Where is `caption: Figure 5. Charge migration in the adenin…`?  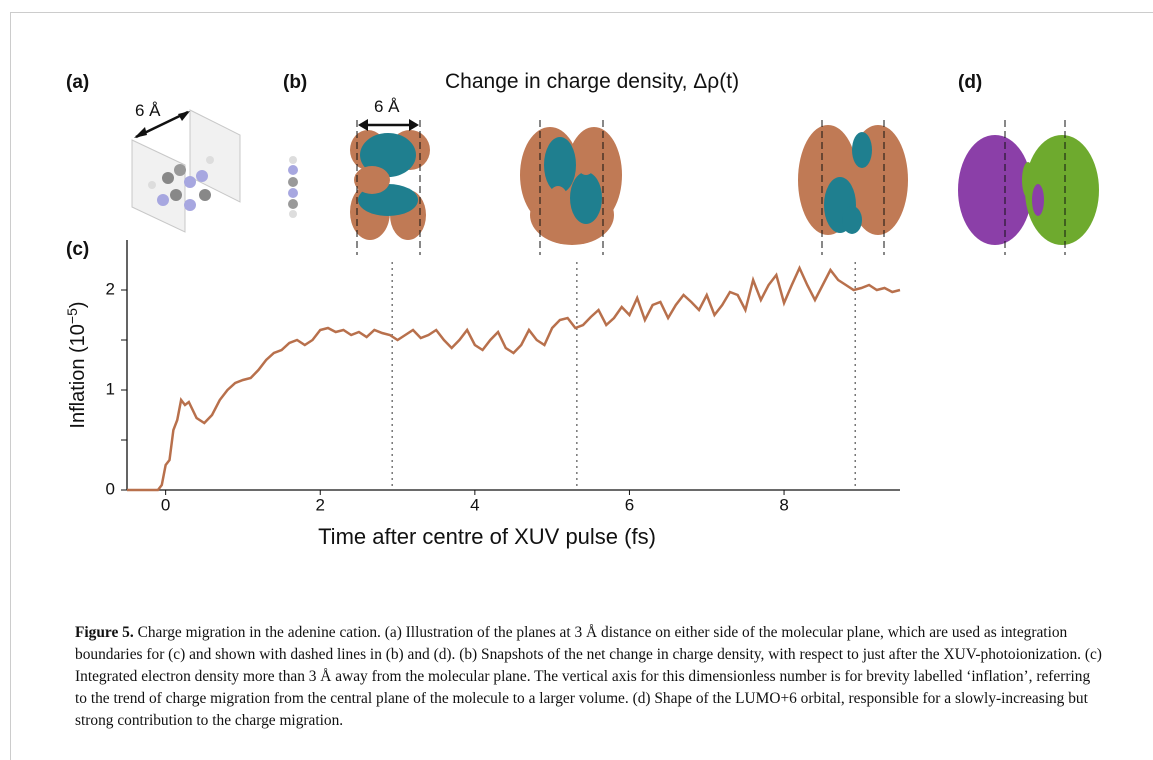
caption: Figure 5. Charge migration in the adenin… is located at coordinates (590, 677).